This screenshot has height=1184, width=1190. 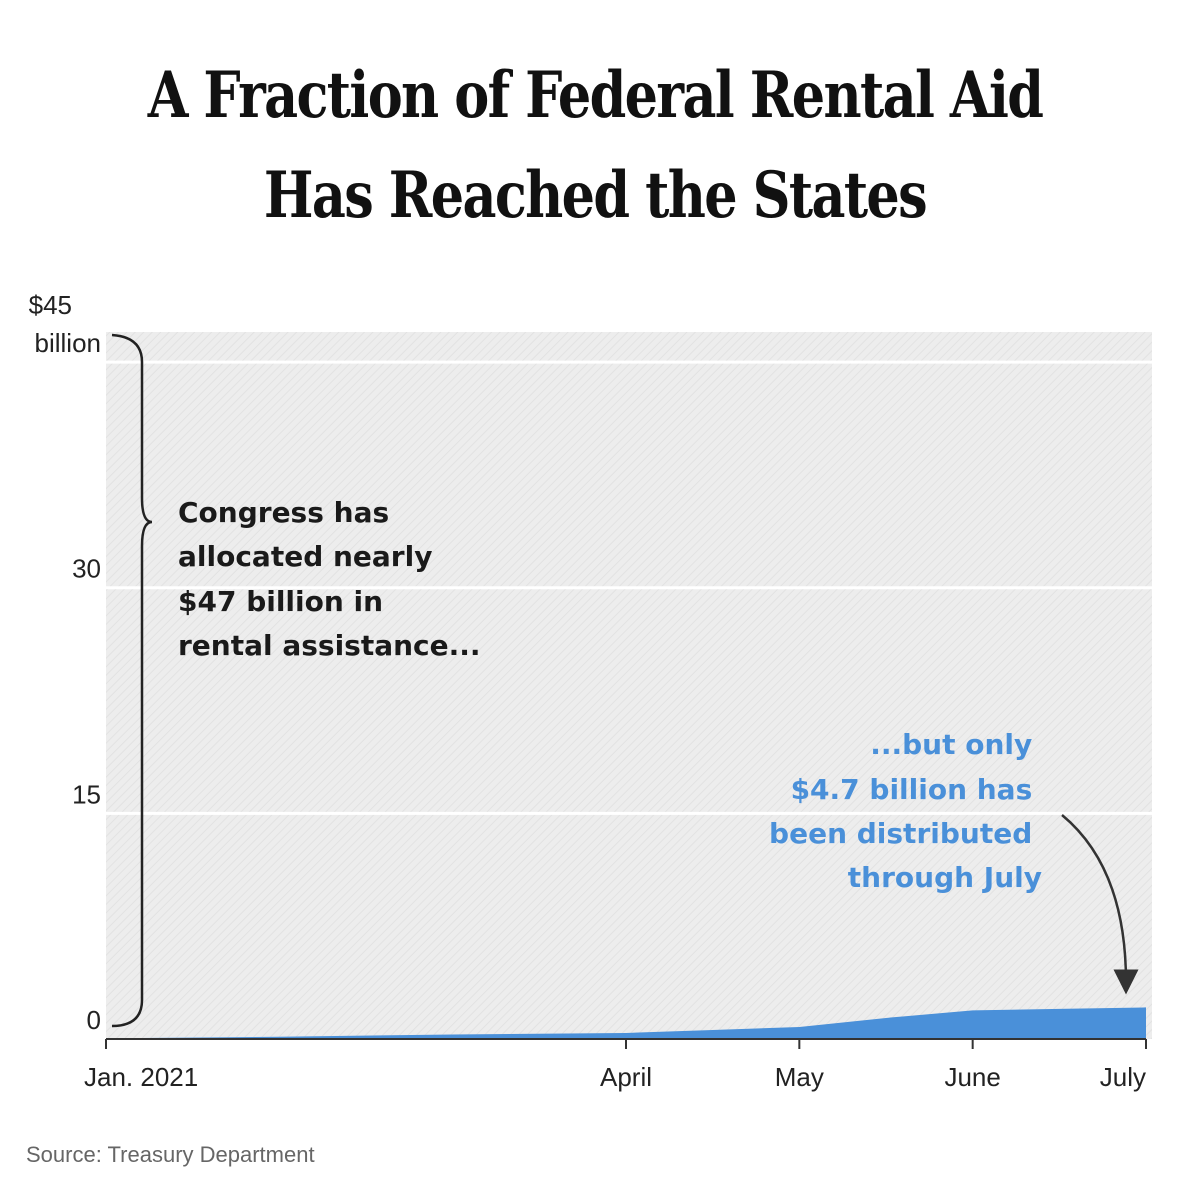 I want to click on x-tick-label: May, so click(x=799, y=1077).